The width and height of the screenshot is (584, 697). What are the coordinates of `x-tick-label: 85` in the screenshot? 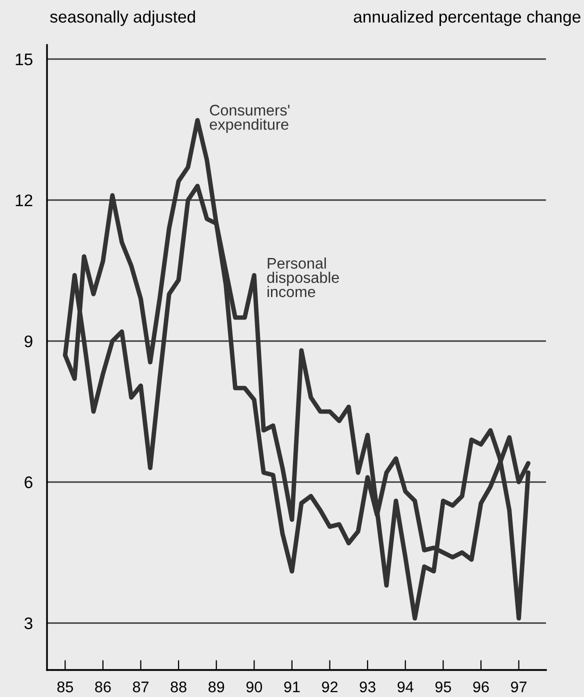 It's located at (65, 687).